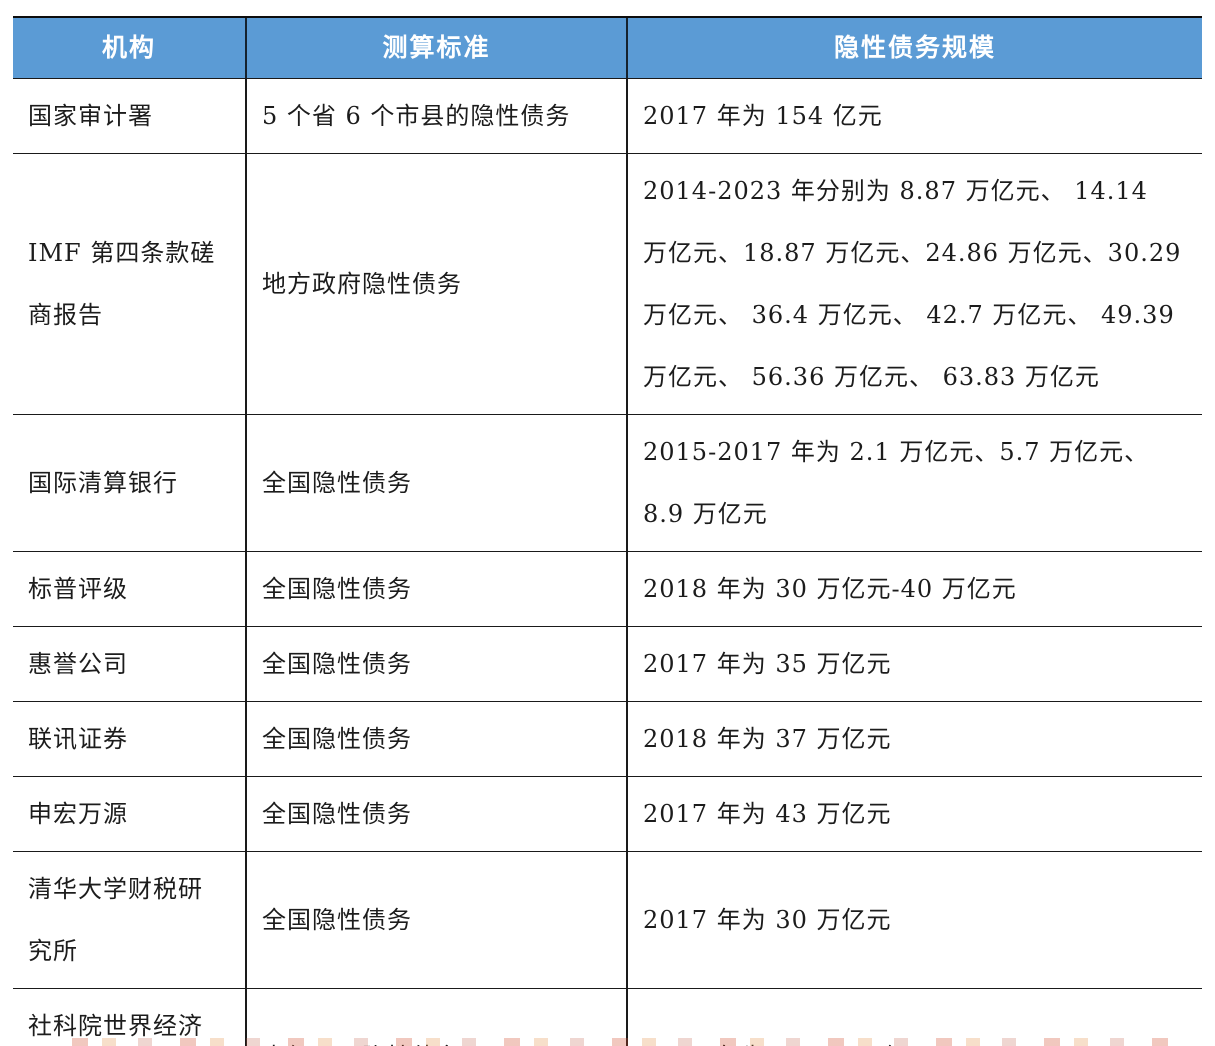 The height and width of the screenshot is (1046, 1215). I want to click on table-row: 联讯证券 全国隐性债务 2018 年为 37 万亿元, so click(607, 739).